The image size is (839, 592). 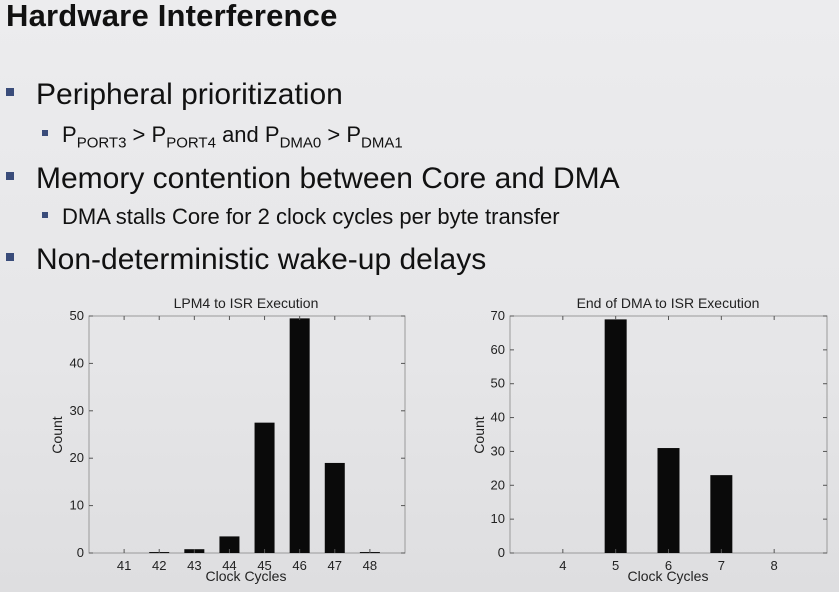 What do you see at coordinates (299, 565) in the screenshot?
I see `x-tick-label: 46` at bounding box center [299, 565].